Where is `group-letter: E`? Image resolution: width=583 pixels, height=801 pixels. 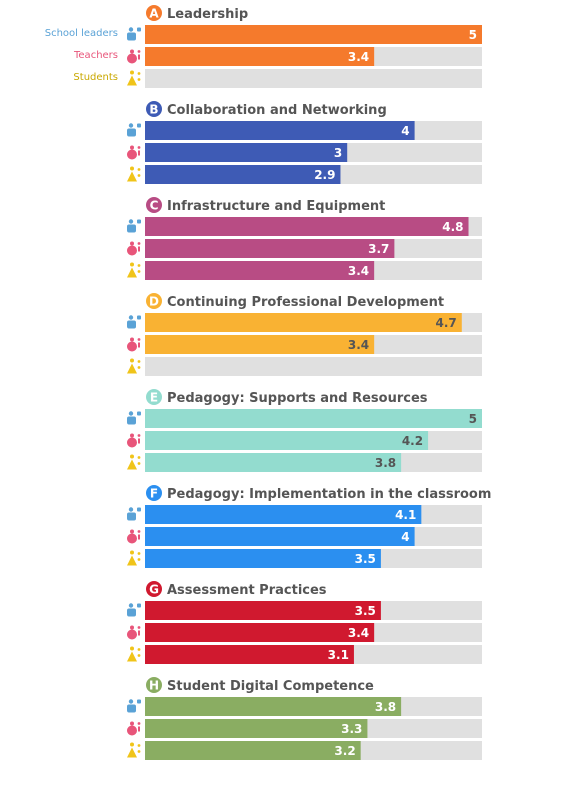 group-letter: E is located at coordinates (154, 398).